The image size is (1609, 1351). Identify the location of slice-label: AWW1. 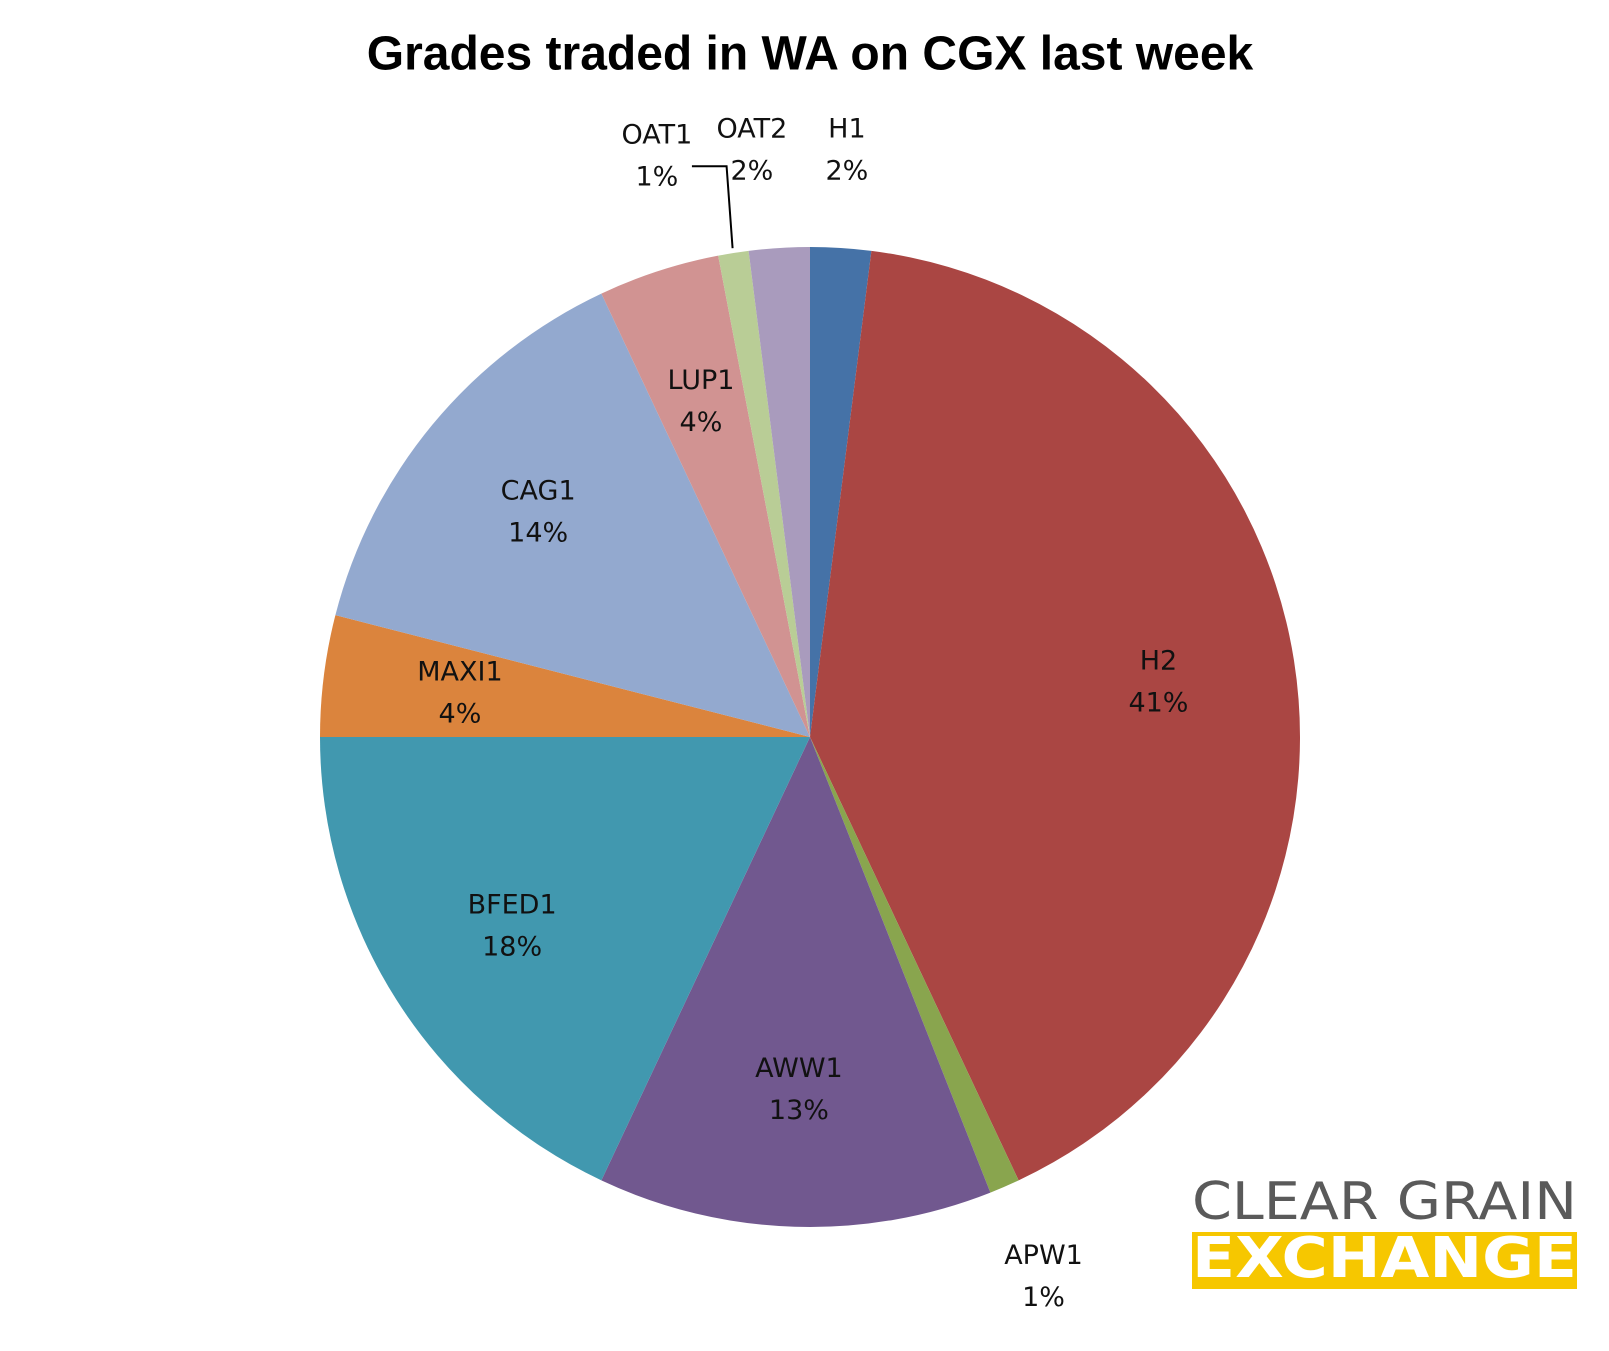
(799, 1068).